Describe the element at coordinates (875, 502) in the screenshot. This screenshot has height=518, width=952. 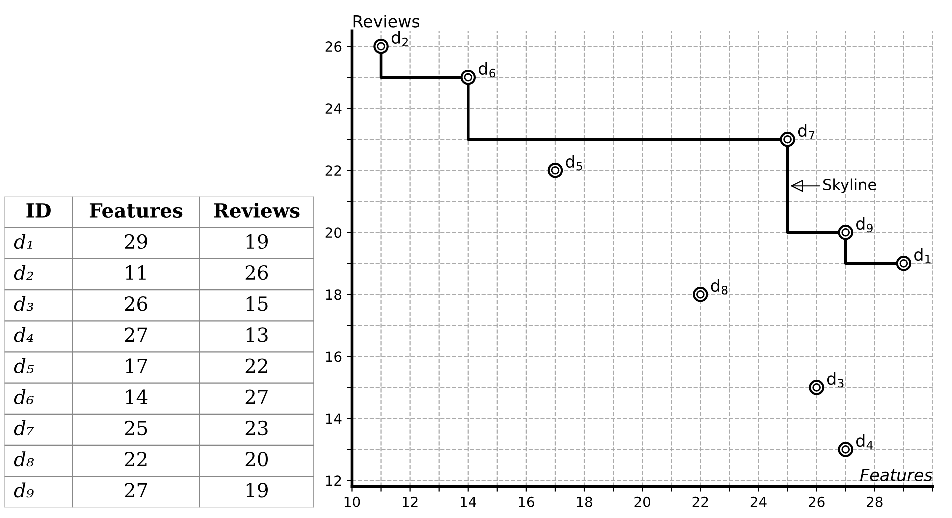
I see `x-tick-label: 28` at that location.